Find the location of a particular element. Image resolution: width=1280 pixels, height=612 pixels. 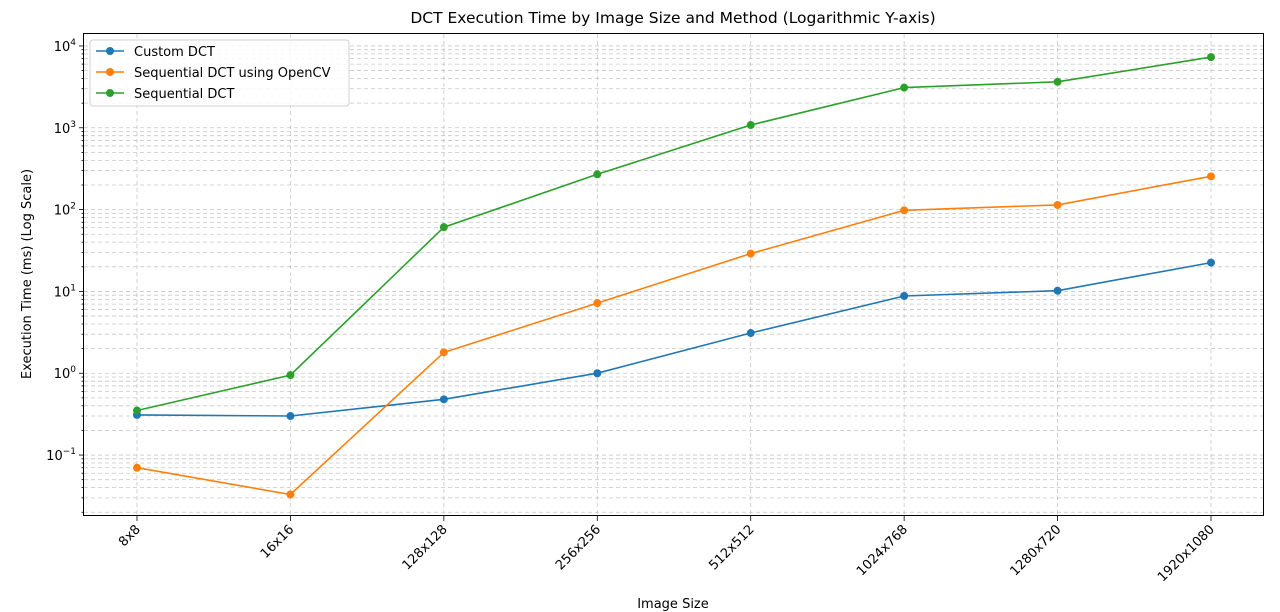

x-tick-label: 256x256 is located at coordinates (578, 547).